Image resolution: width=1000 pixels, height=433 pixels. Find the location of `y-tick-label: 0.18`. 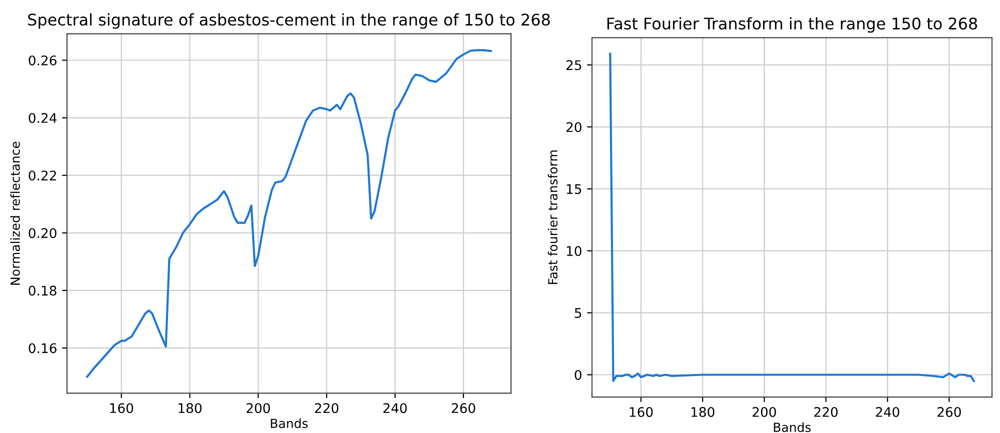

y-tick-label: 0.18 is located at coordinates (42, 291).